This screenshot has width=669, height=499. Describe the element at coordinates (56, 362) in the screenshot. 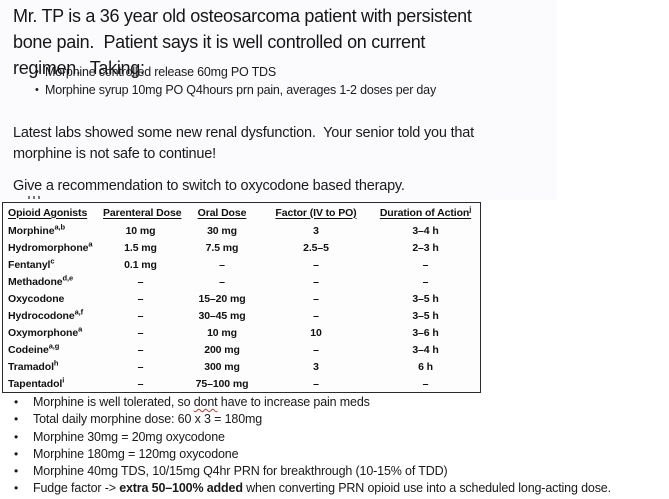

I see `drug-footnote: h` at that location.